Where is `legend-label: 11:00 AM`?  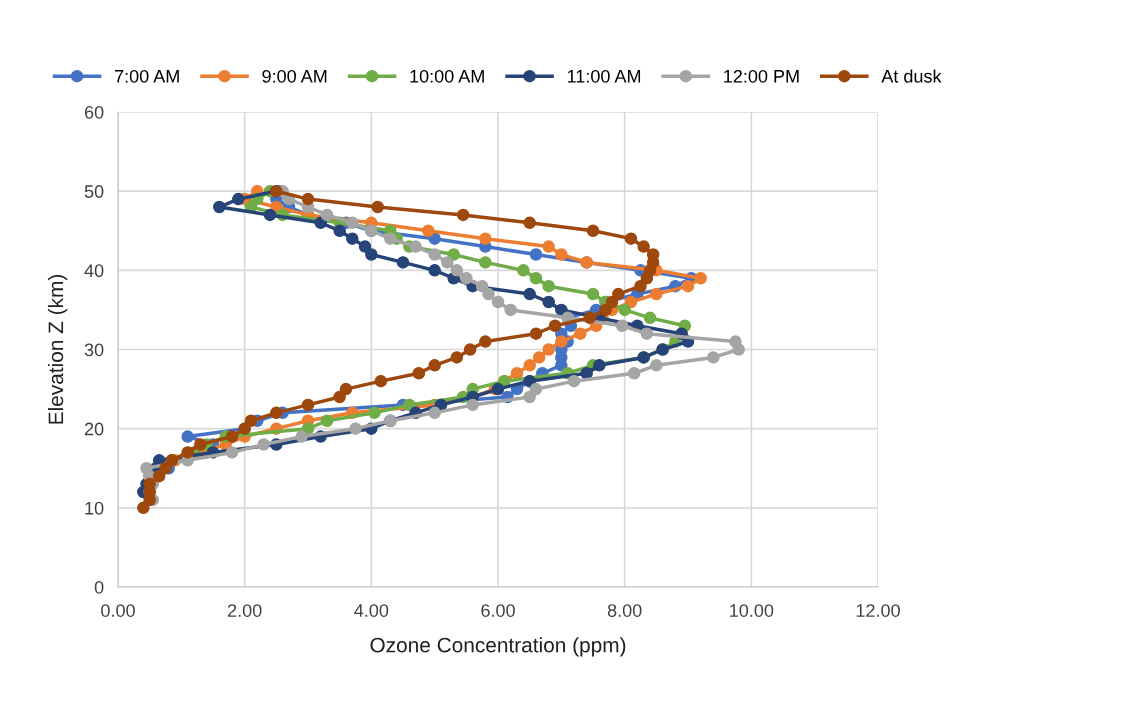 legend-label: 11:00 AM is located at coordinates (604, 76).